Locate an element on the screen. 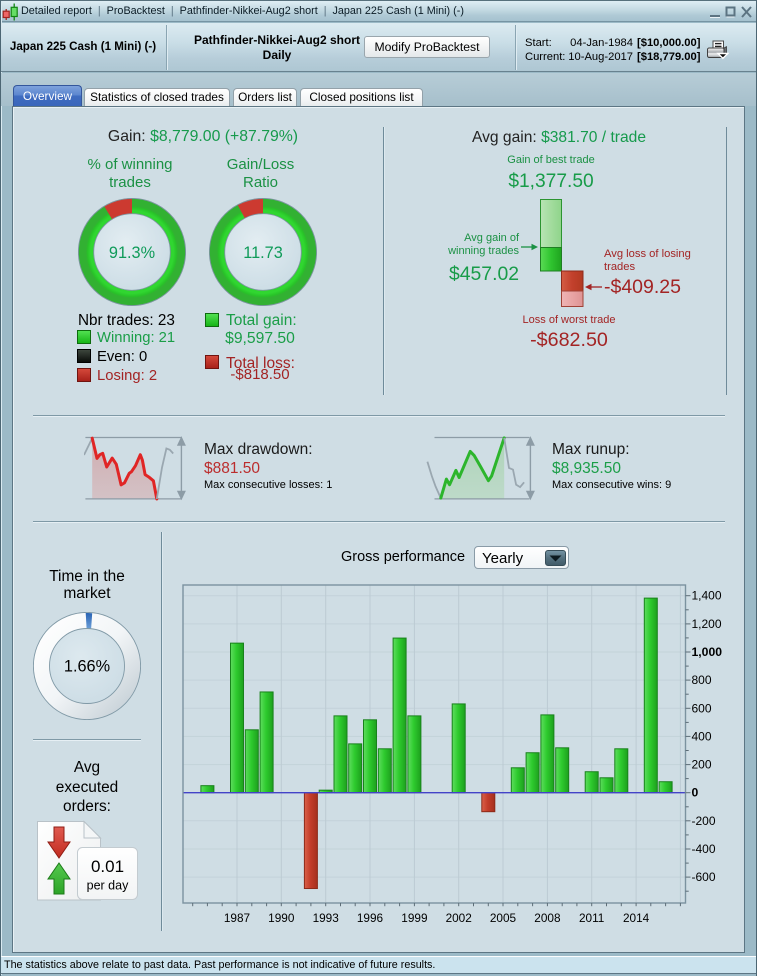 The width and height of the screenshot is (757, 976). svg-text: 11.73 is located at coordinates (263, 253).